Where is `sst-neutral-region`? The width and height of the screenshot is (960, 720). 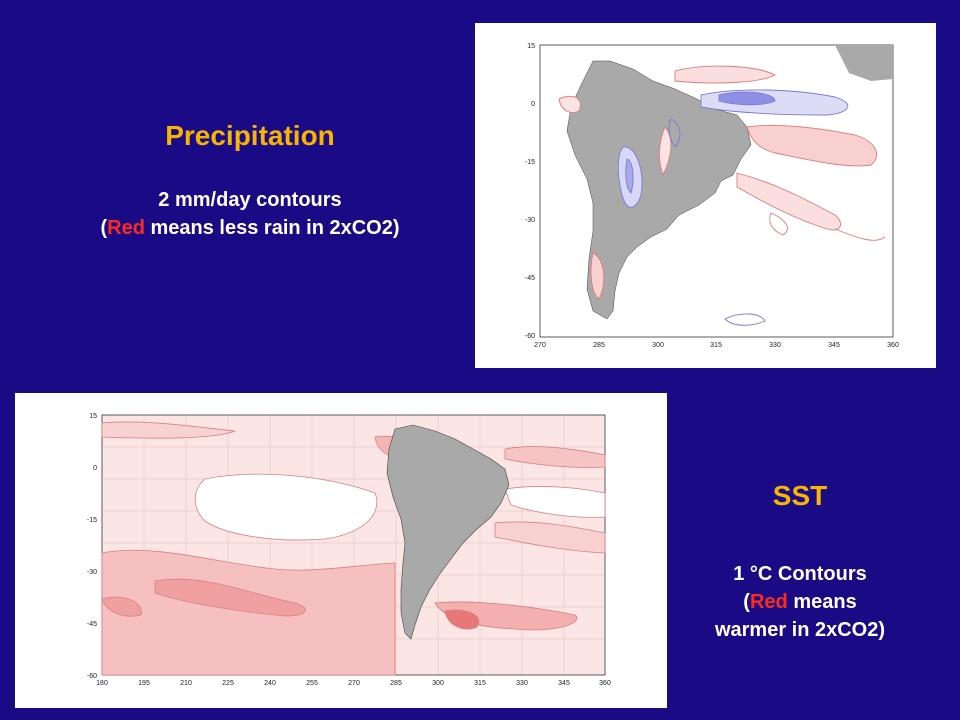
sst-neutral-region is located at coordinates (286, 507).